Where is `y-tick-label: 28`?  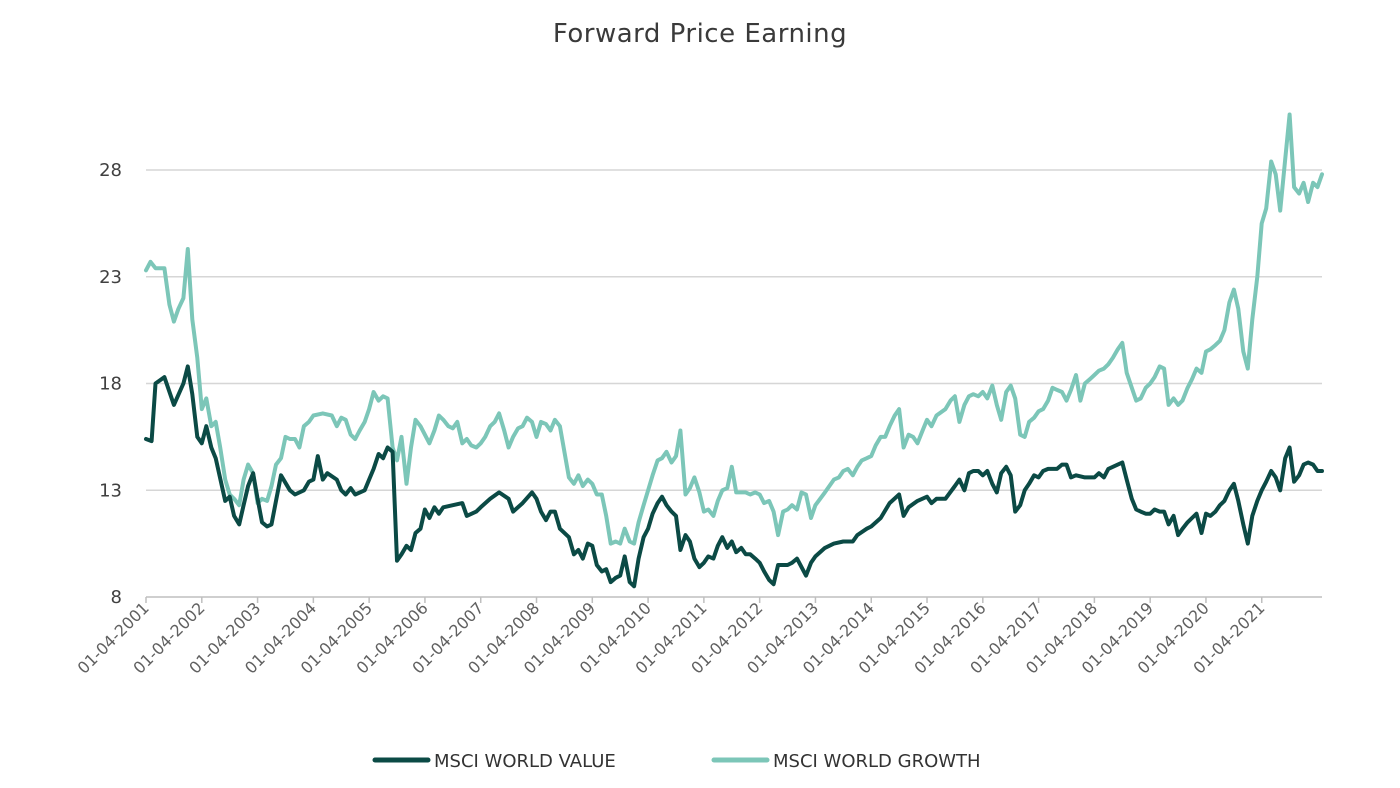
y-tick-label: 28 is located at coordinates (110, 170).